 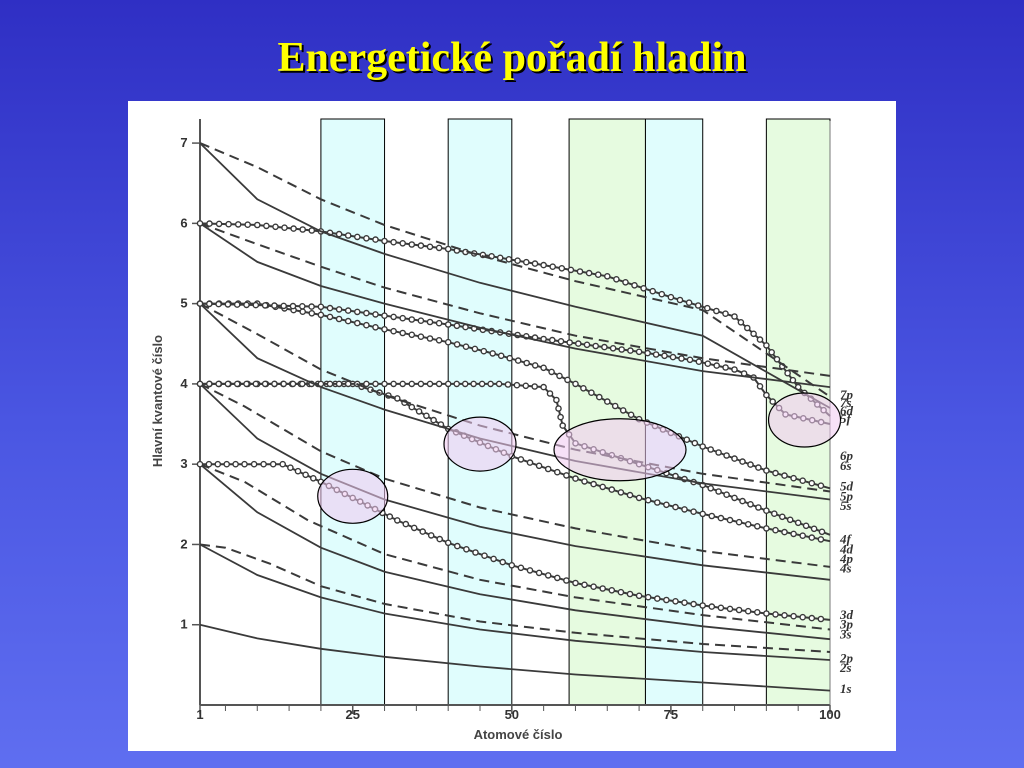 What do you see at coordinates (515, 602) in the screenshot?
I see `series-line-2s` at bounding box center [515, 602].